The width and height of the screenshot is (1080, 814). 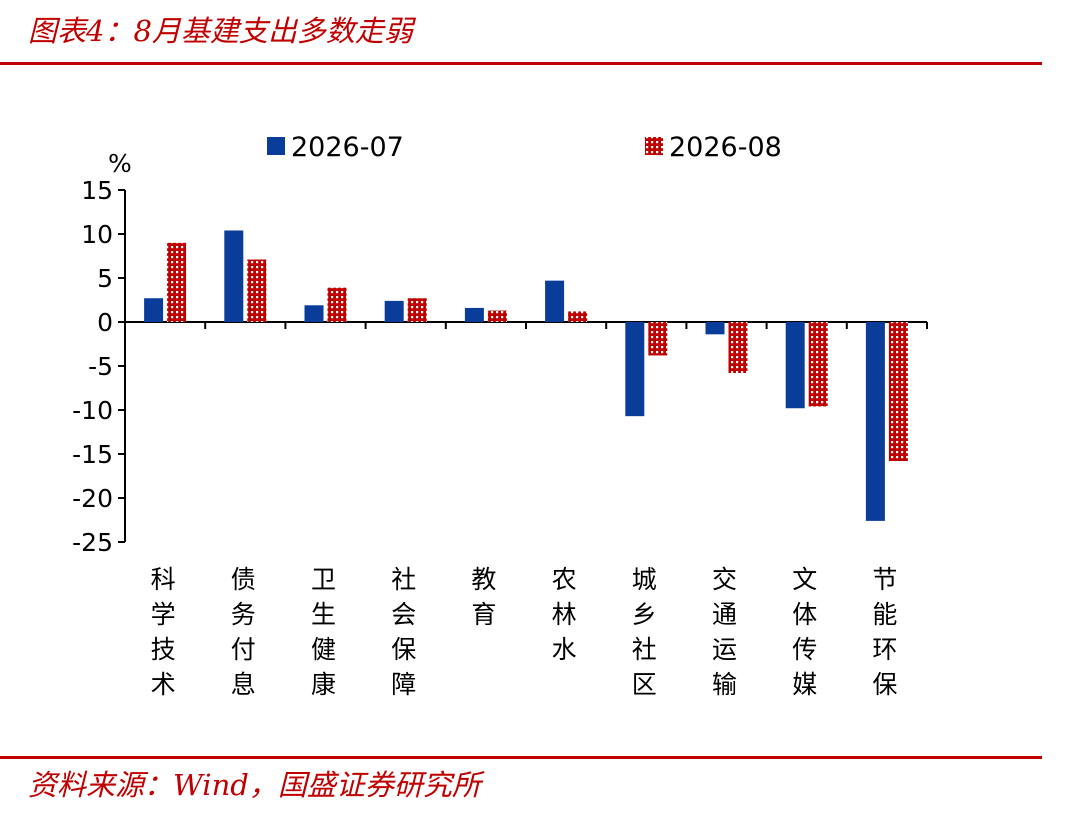 I want to click on x-category-label: 城乡社区, so click(x=644, y=632).